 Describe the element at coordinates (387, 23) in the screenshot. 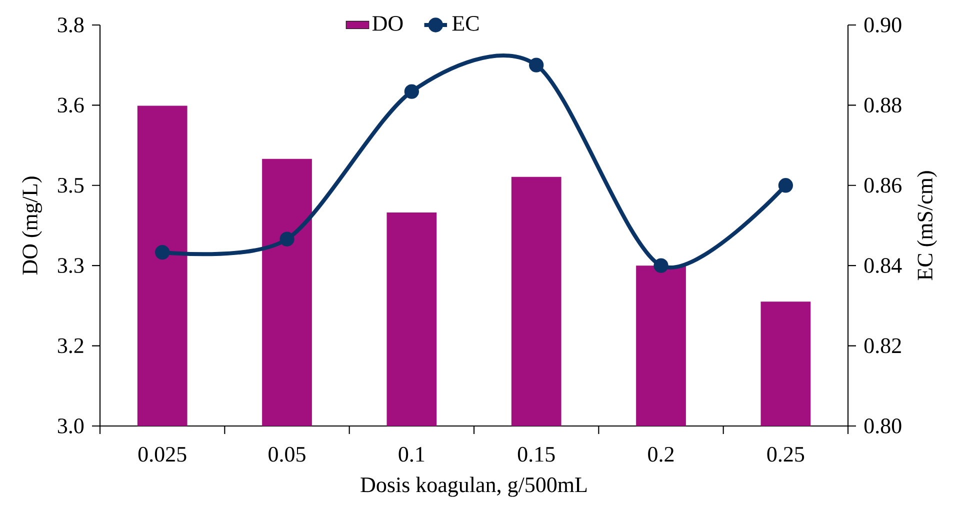

I see `legend-label: DO` at that location.